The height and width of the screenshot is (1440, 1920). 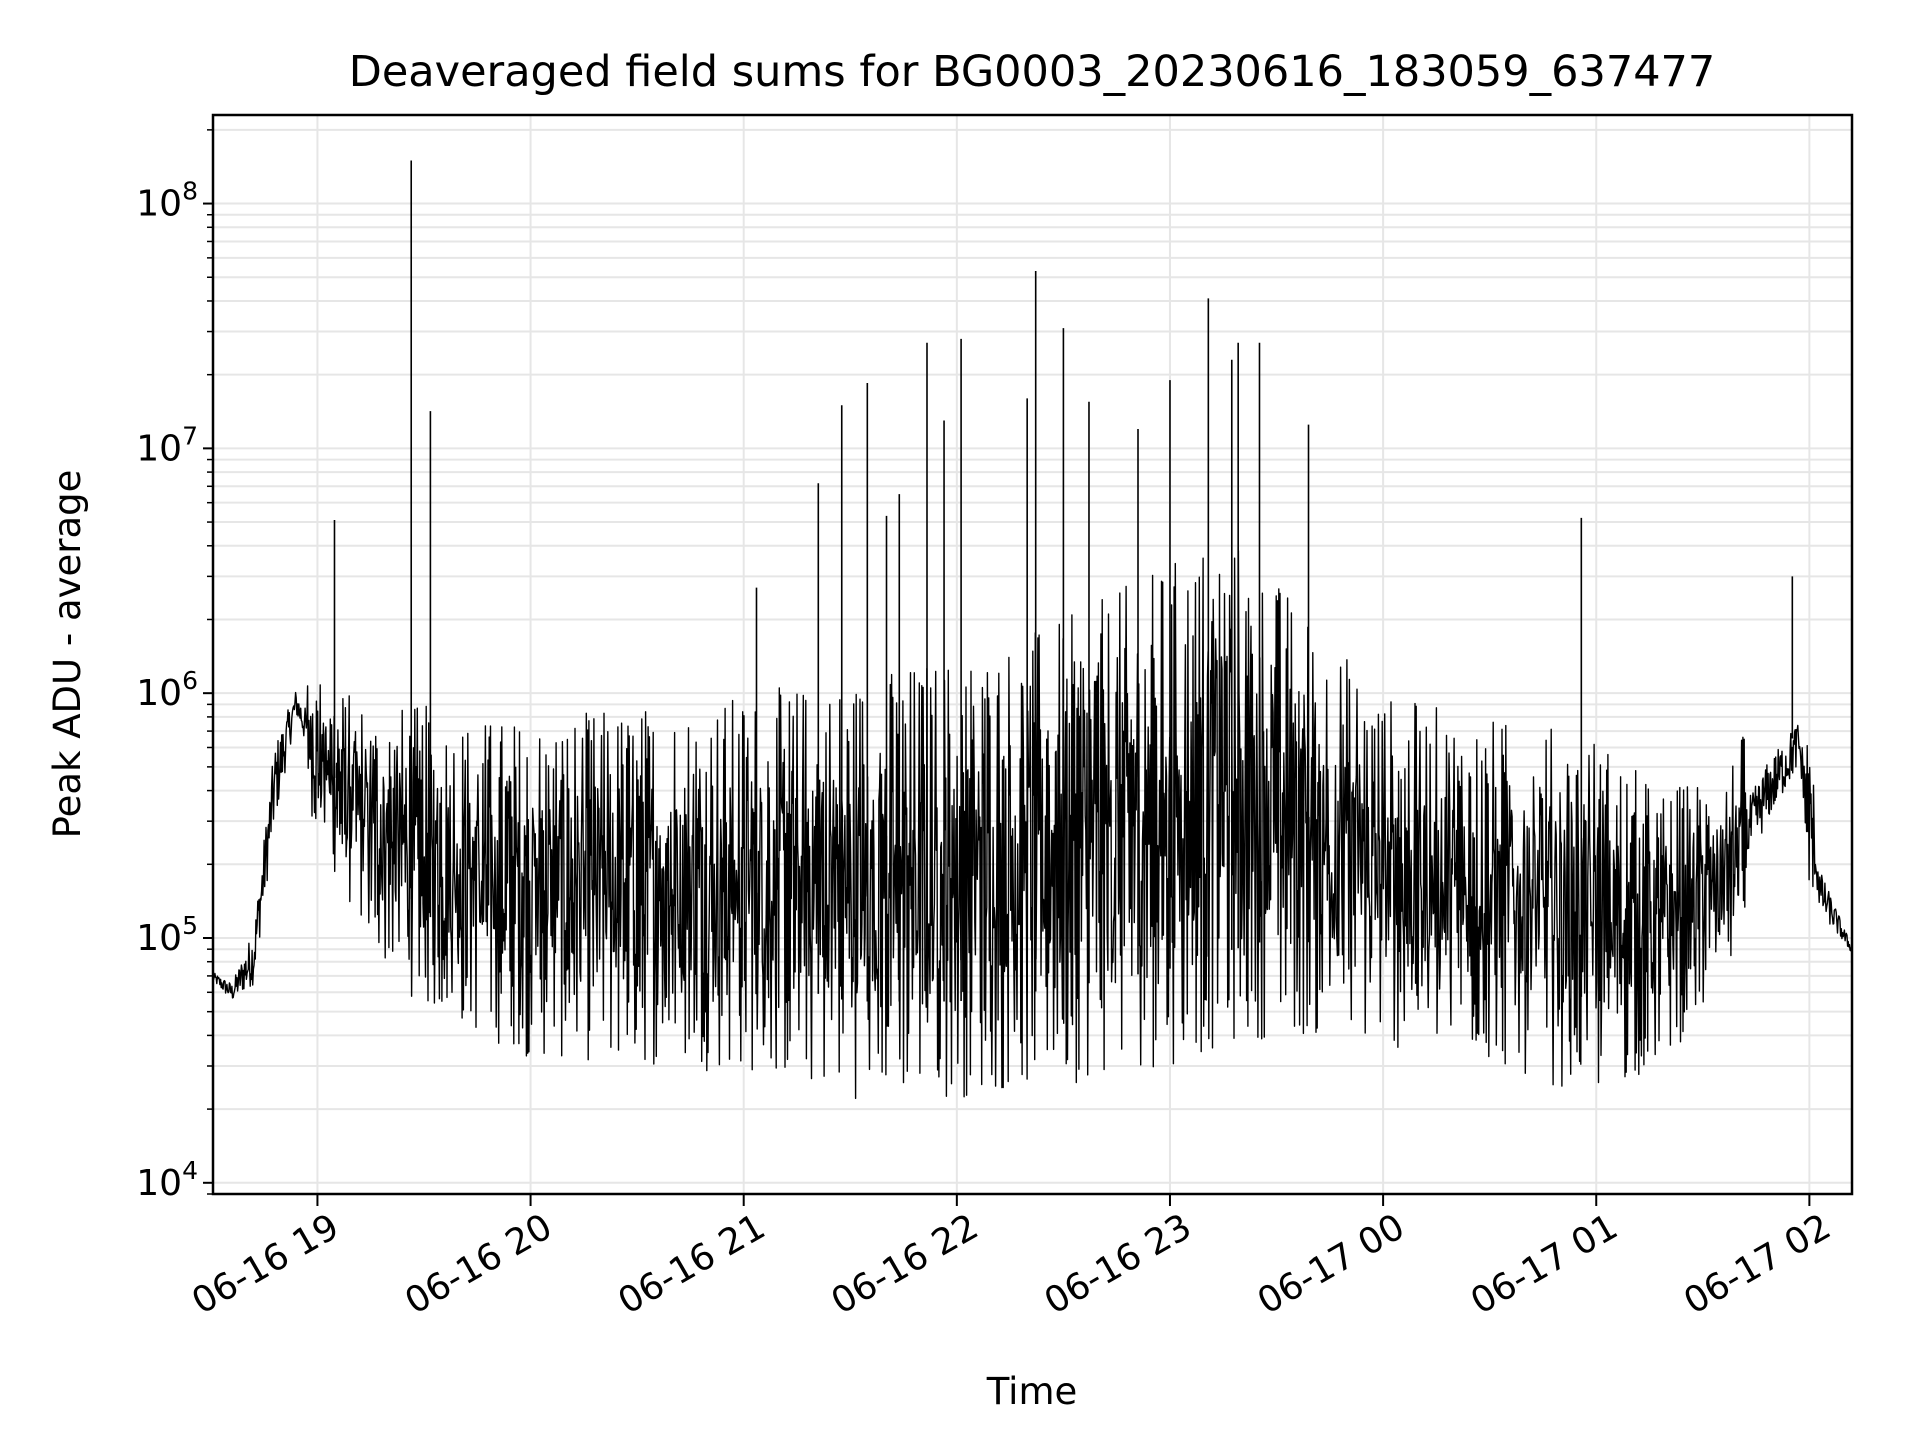 What do you see at coordinates (905, 1264) in the screenshot?
I see `x-tick-label: 06-16 22` at bounding box center [905, 1264].